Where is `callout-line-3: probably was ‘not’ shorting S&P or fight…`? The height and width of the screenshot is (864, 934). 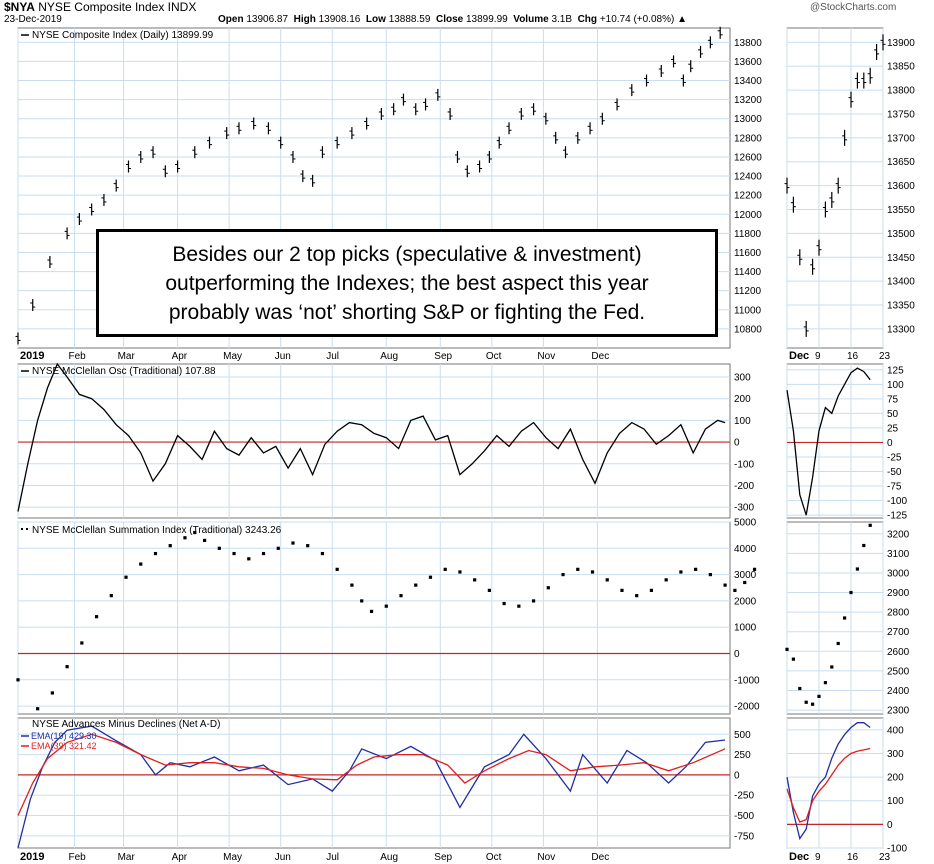
callout-line-3: probably was ‘not’ shorting S&P or fight… is located at coordinates (407, 312).